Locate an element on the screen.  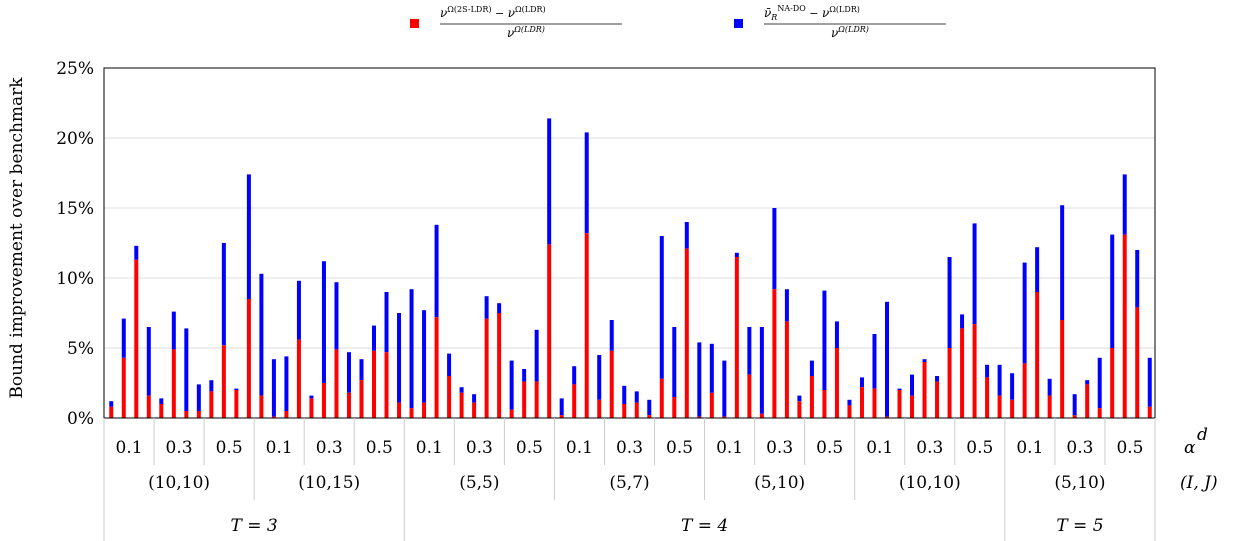
legend-blue-denominator: νΩ(LDR) is located at coordinates (850, 32).